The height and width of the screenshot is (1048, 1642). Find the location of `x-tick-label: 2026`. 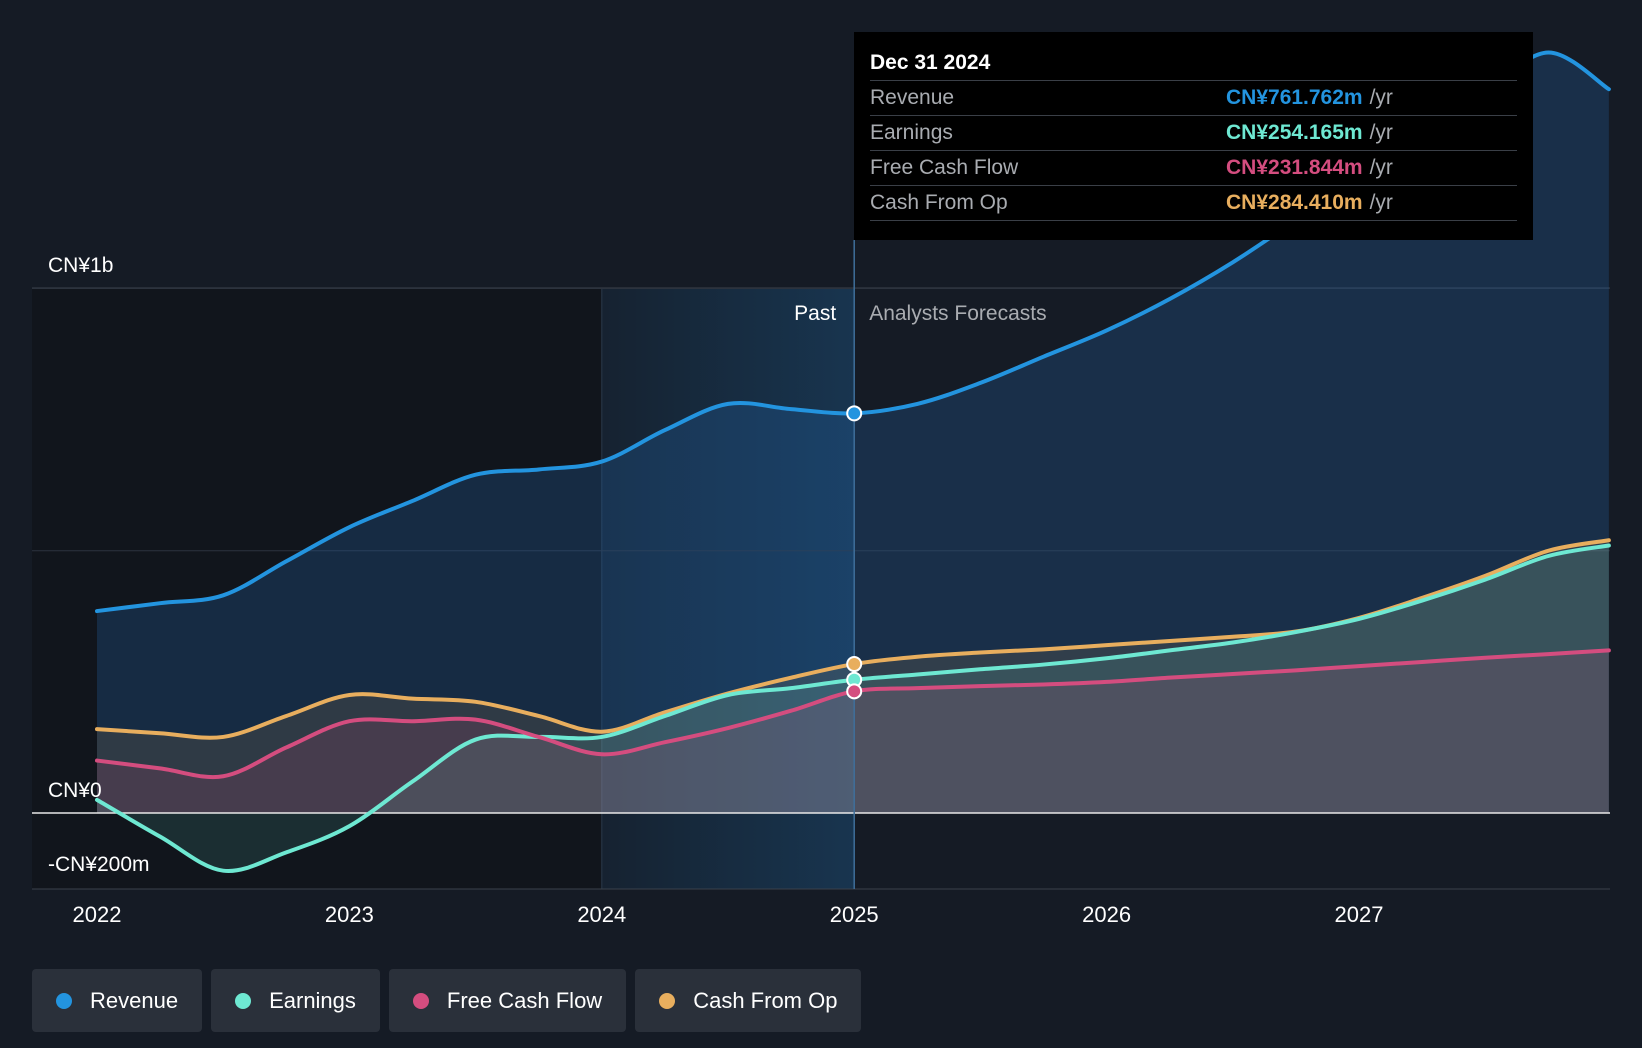

x-tick-label: 2026 is located at coordinates (1106, 914).